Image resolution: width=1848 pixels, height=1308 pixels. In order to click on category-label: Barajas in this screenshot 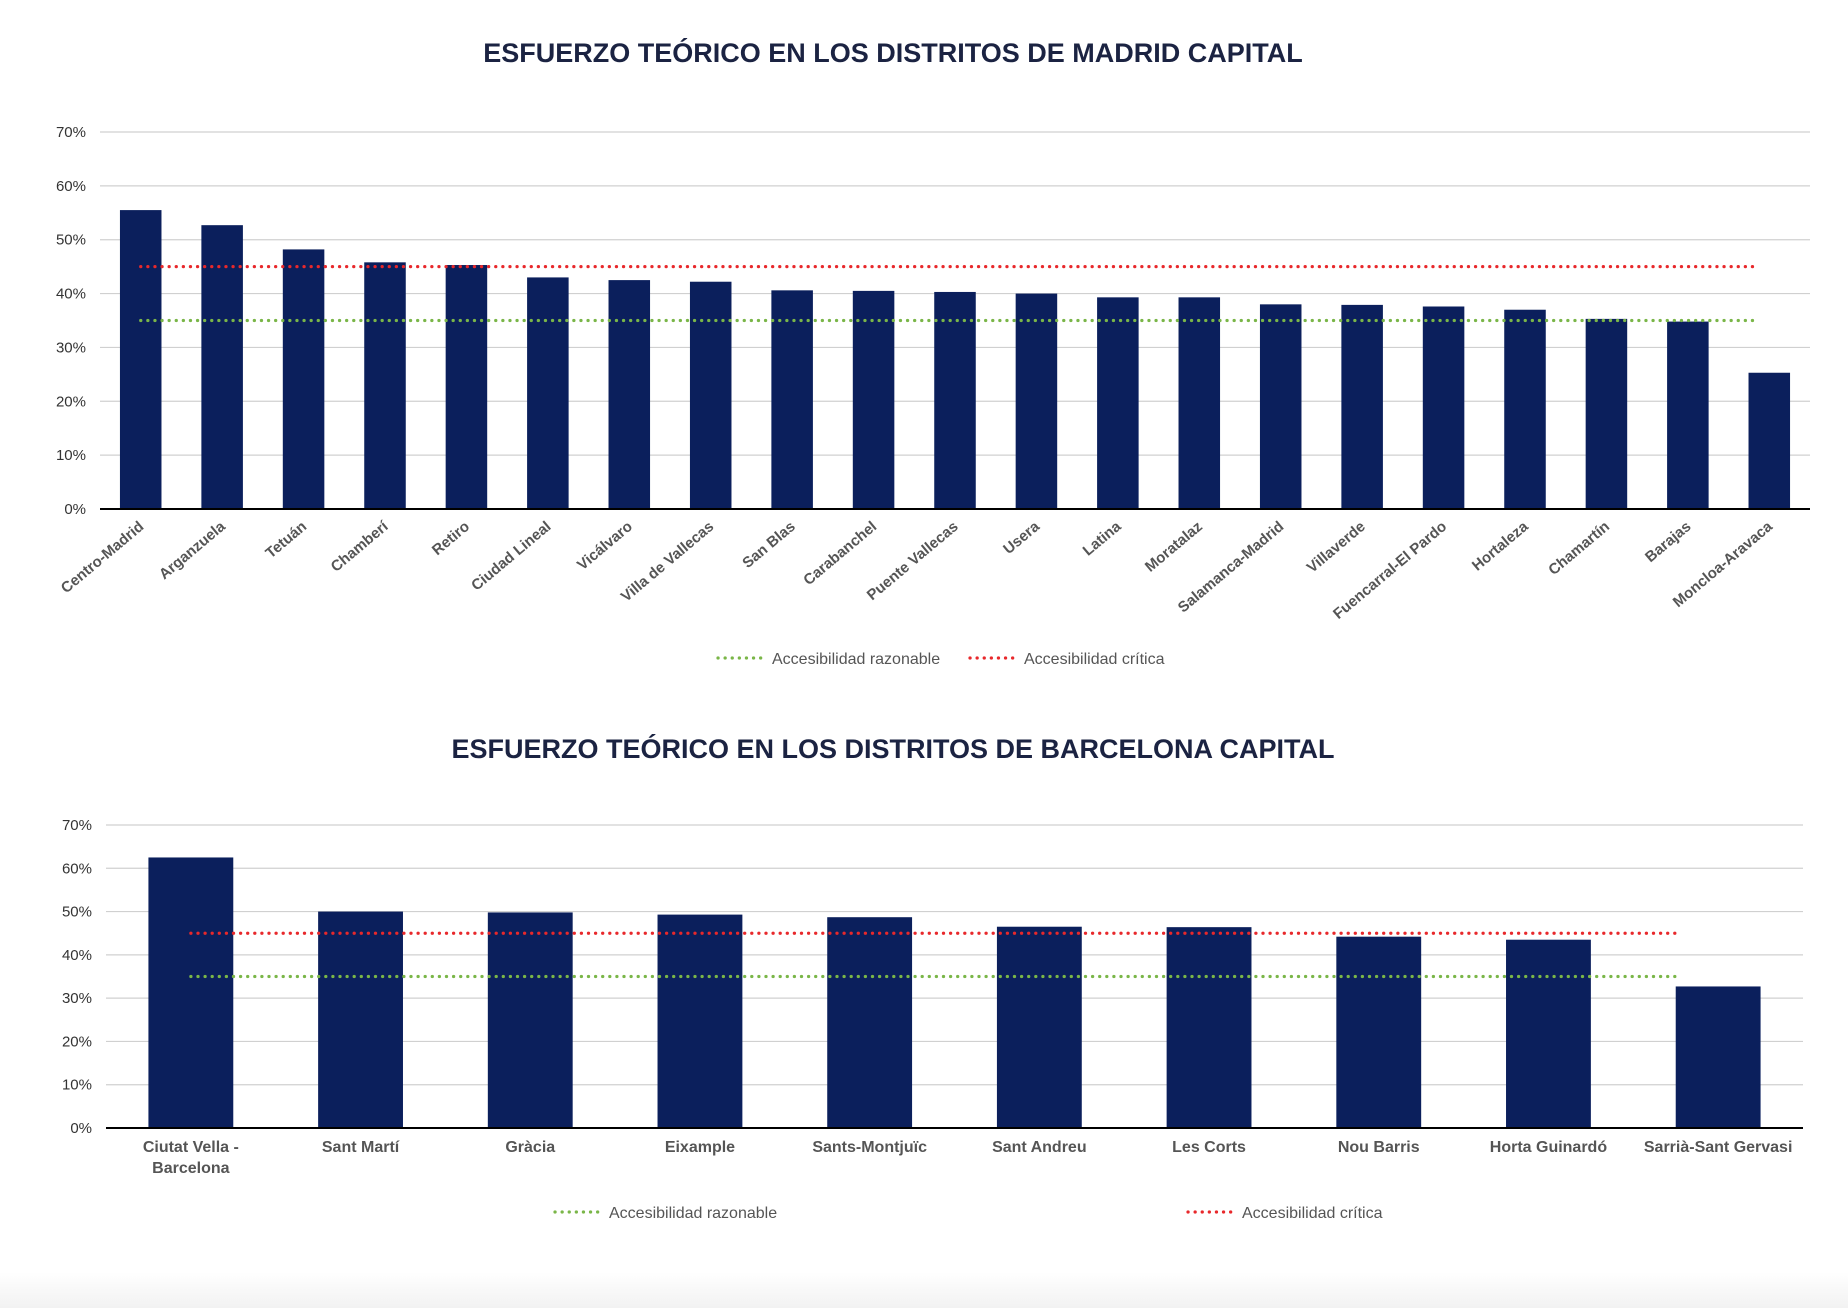, I will do `click(1668, 542)`.